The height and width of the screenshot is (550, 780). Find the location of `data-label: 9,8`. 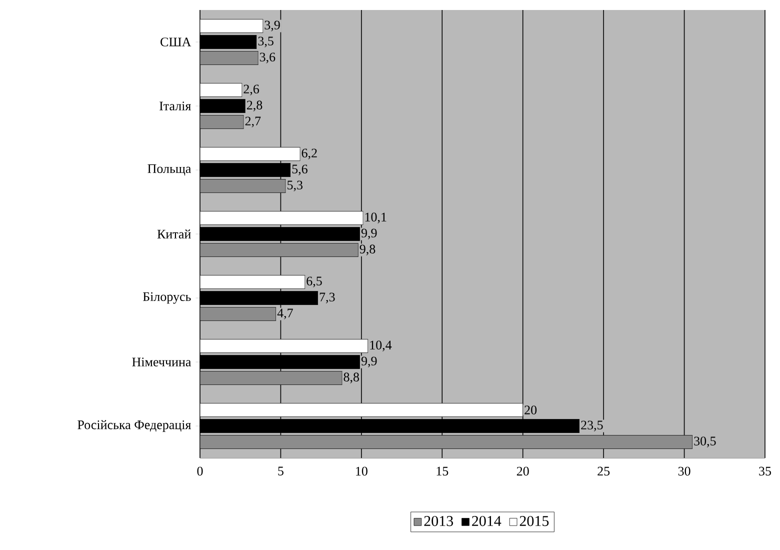

data-label: 9,8 is located at coordinates (368, 250).